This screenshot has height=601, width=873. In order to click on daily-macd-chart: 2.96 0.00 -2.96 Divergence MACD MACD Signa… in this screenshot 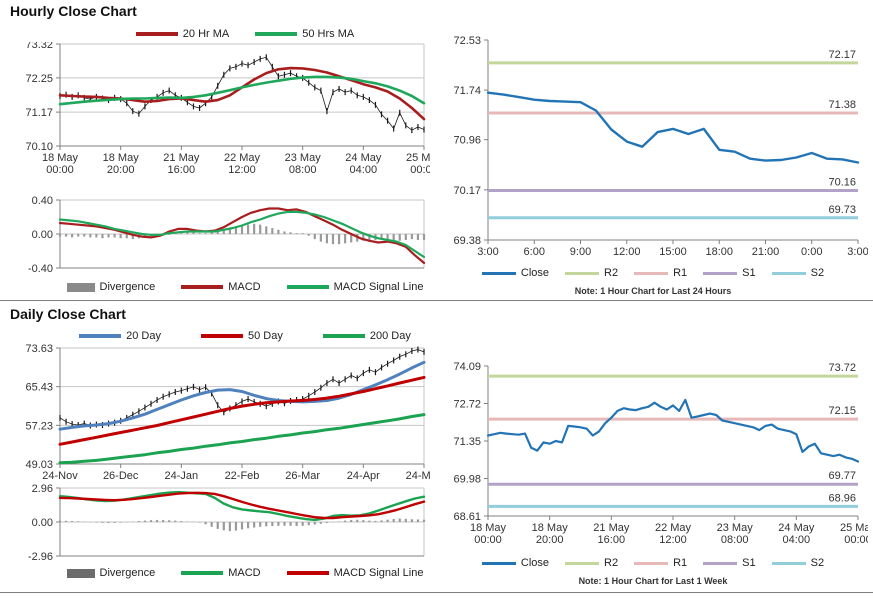, I will do `click(222, 531)`.